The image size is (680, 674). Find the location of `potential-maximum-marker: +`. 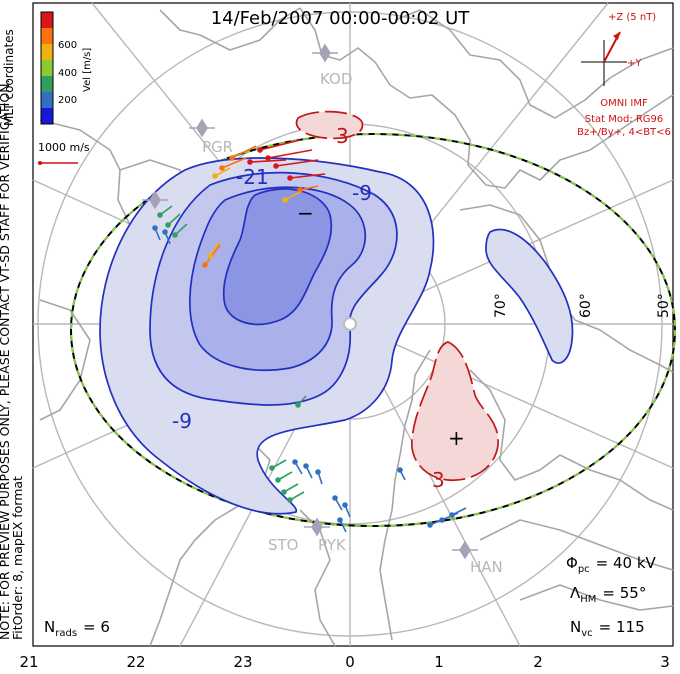

potential-maximum-marker: + is located at coordinates (456, 438).